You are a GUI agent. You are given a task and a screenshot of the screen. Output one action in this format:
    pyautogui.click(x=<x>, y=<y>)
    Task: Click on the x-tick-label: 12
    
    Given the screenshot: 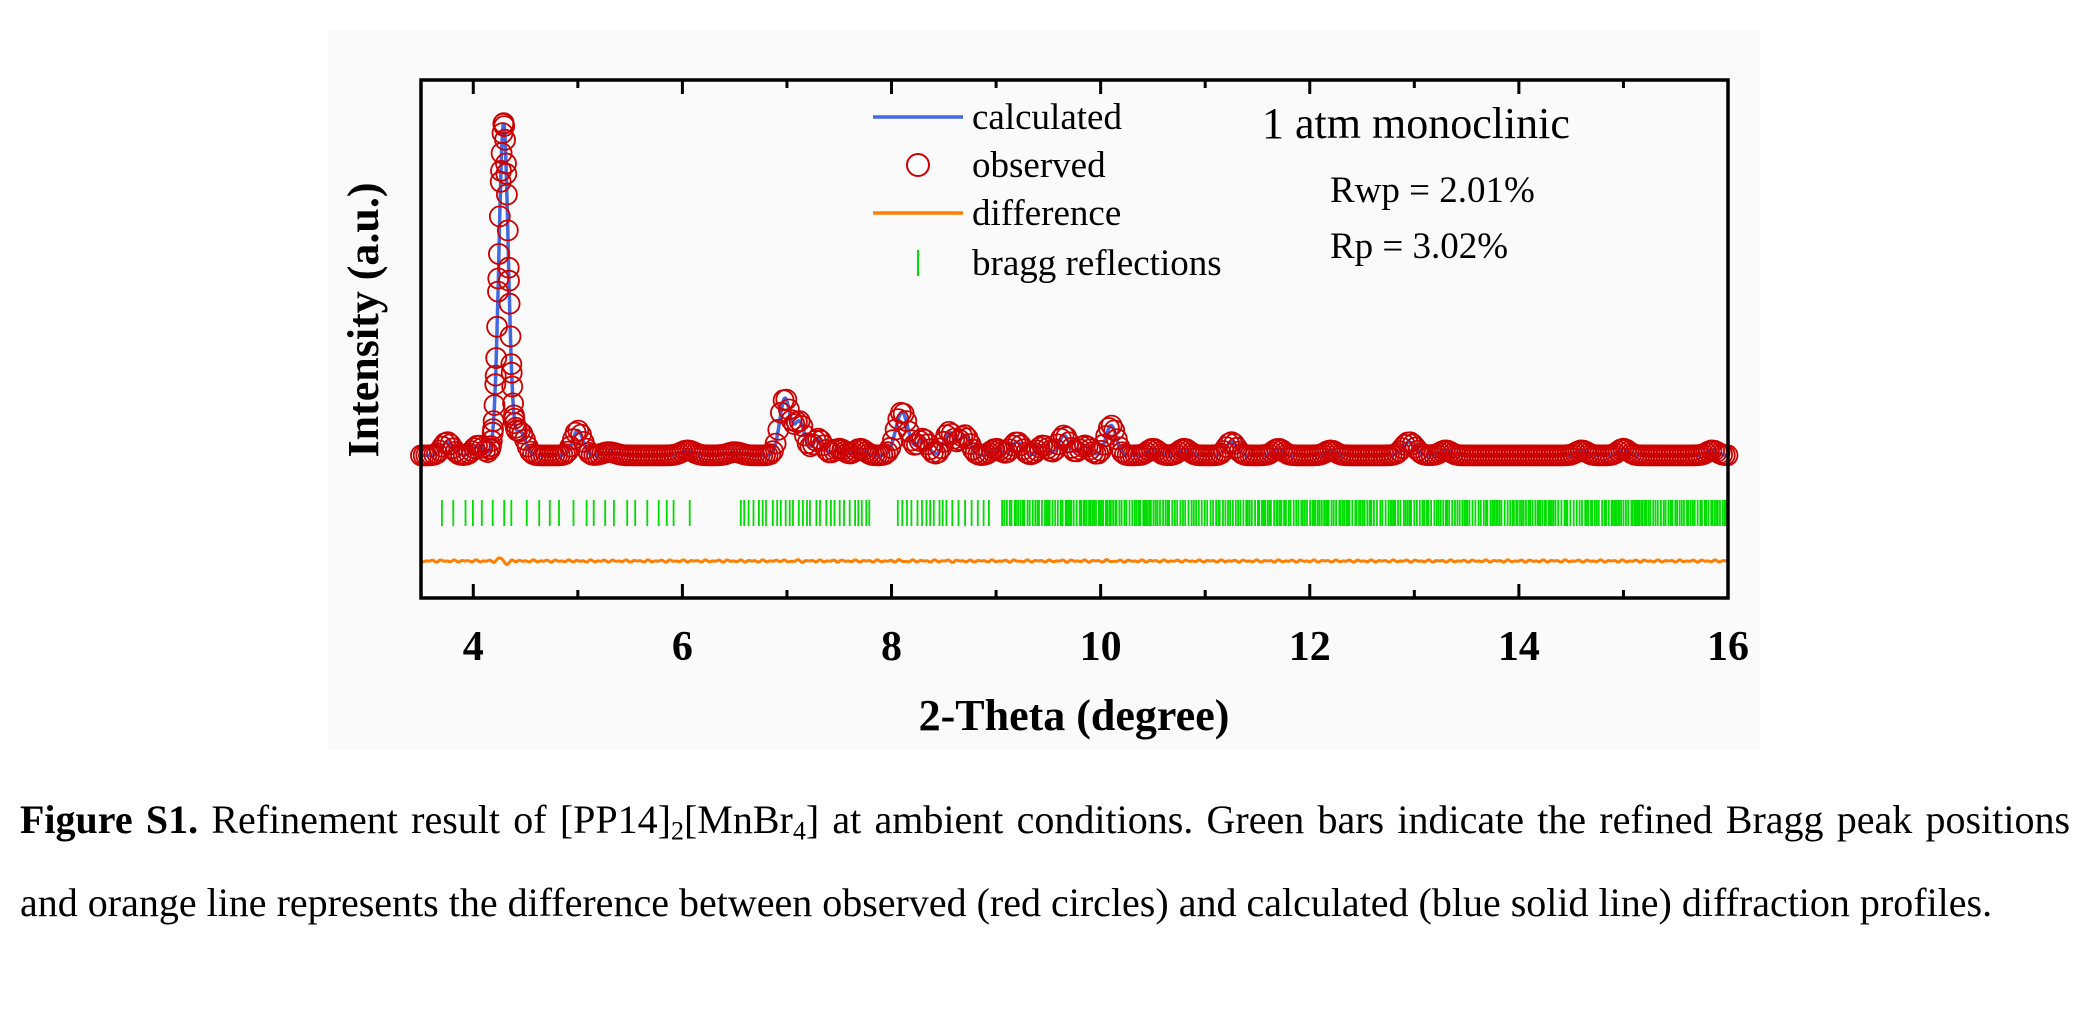 What is the action you would take?
    pyautogui.click(x=1310, y=647)
    